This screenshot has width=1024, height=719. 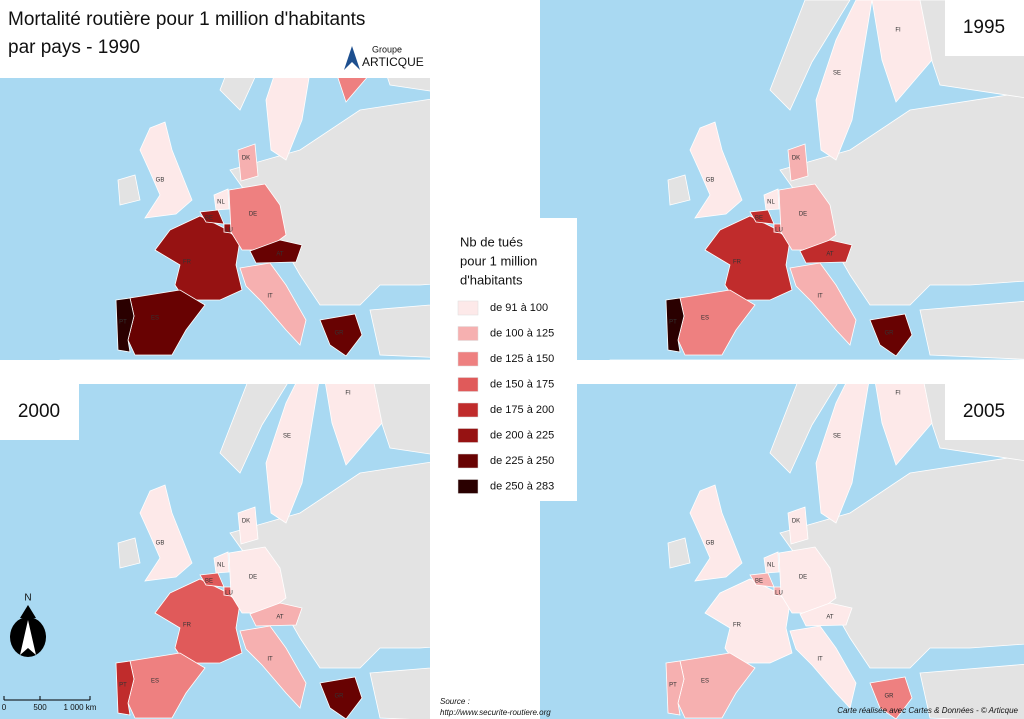 What do you see at coordinates (348, 394) in the screenshot?
I see `country-label: FI` at bounding box center [348, 394].